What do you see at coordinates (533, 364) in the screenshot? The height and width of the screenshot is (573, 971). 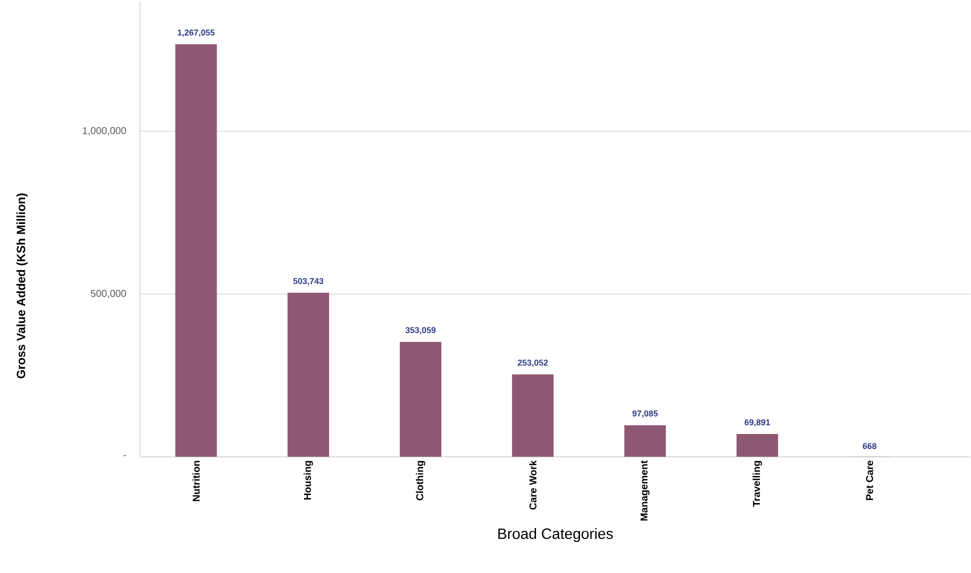 I see `data-label: 253,052` at bounding box center [533, 364].